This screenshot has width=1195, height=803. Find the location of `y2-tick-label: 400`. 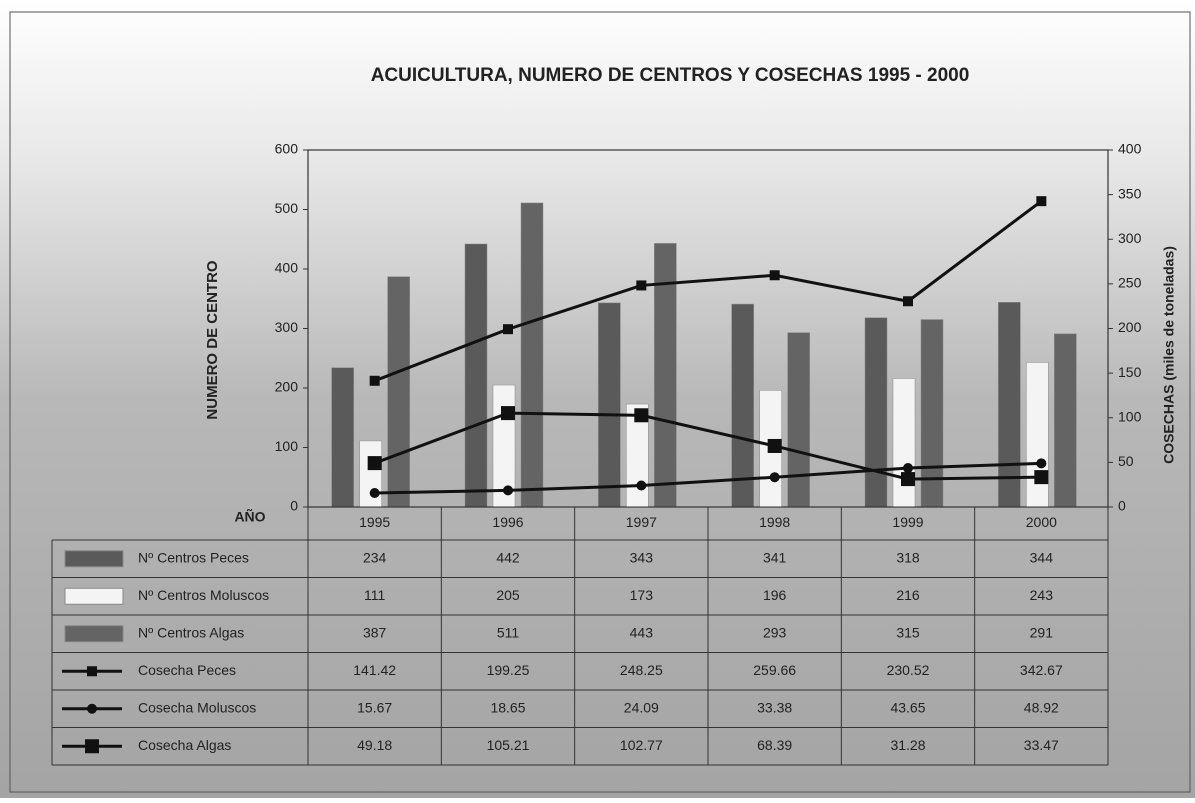

y2-tick-label: 400 is located at coordinates (1130, 149).